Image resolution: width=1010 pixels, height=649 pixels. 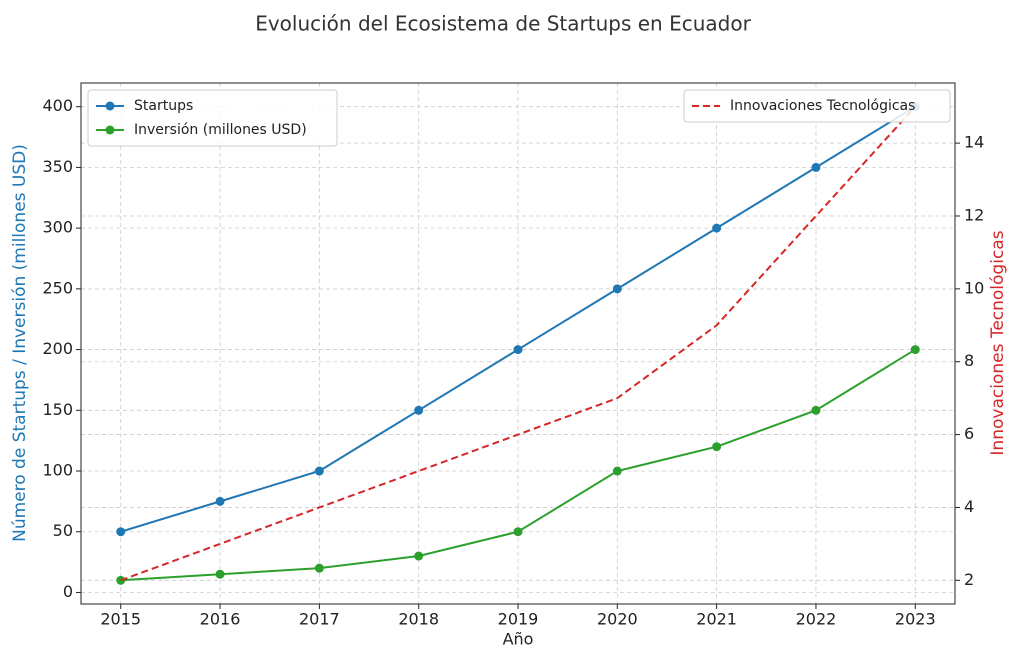 I want to click on y2-tick-label: 6, so click(x=969, y=433).